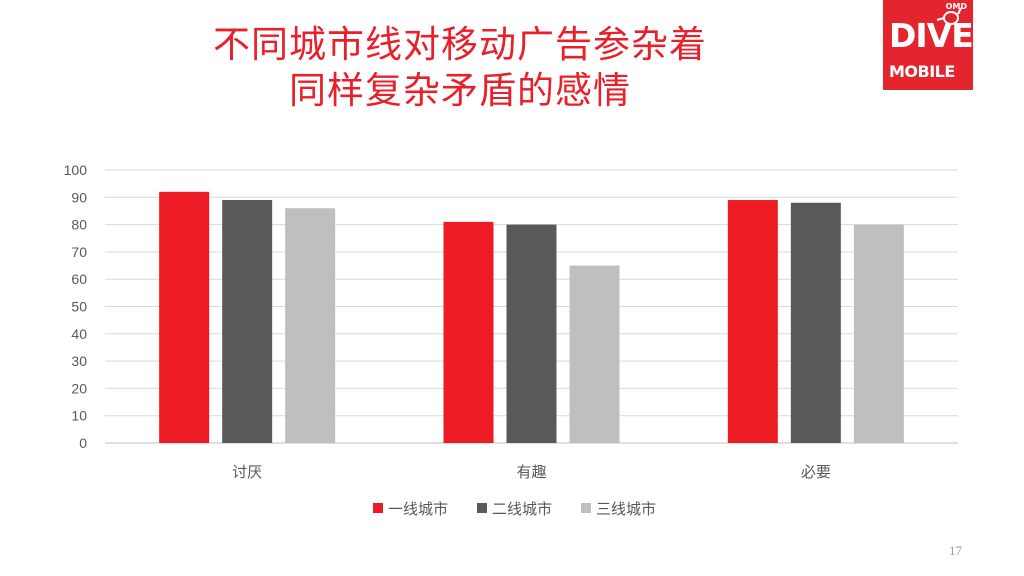  I want to click on diver-mask-icon, so click(949, 16).